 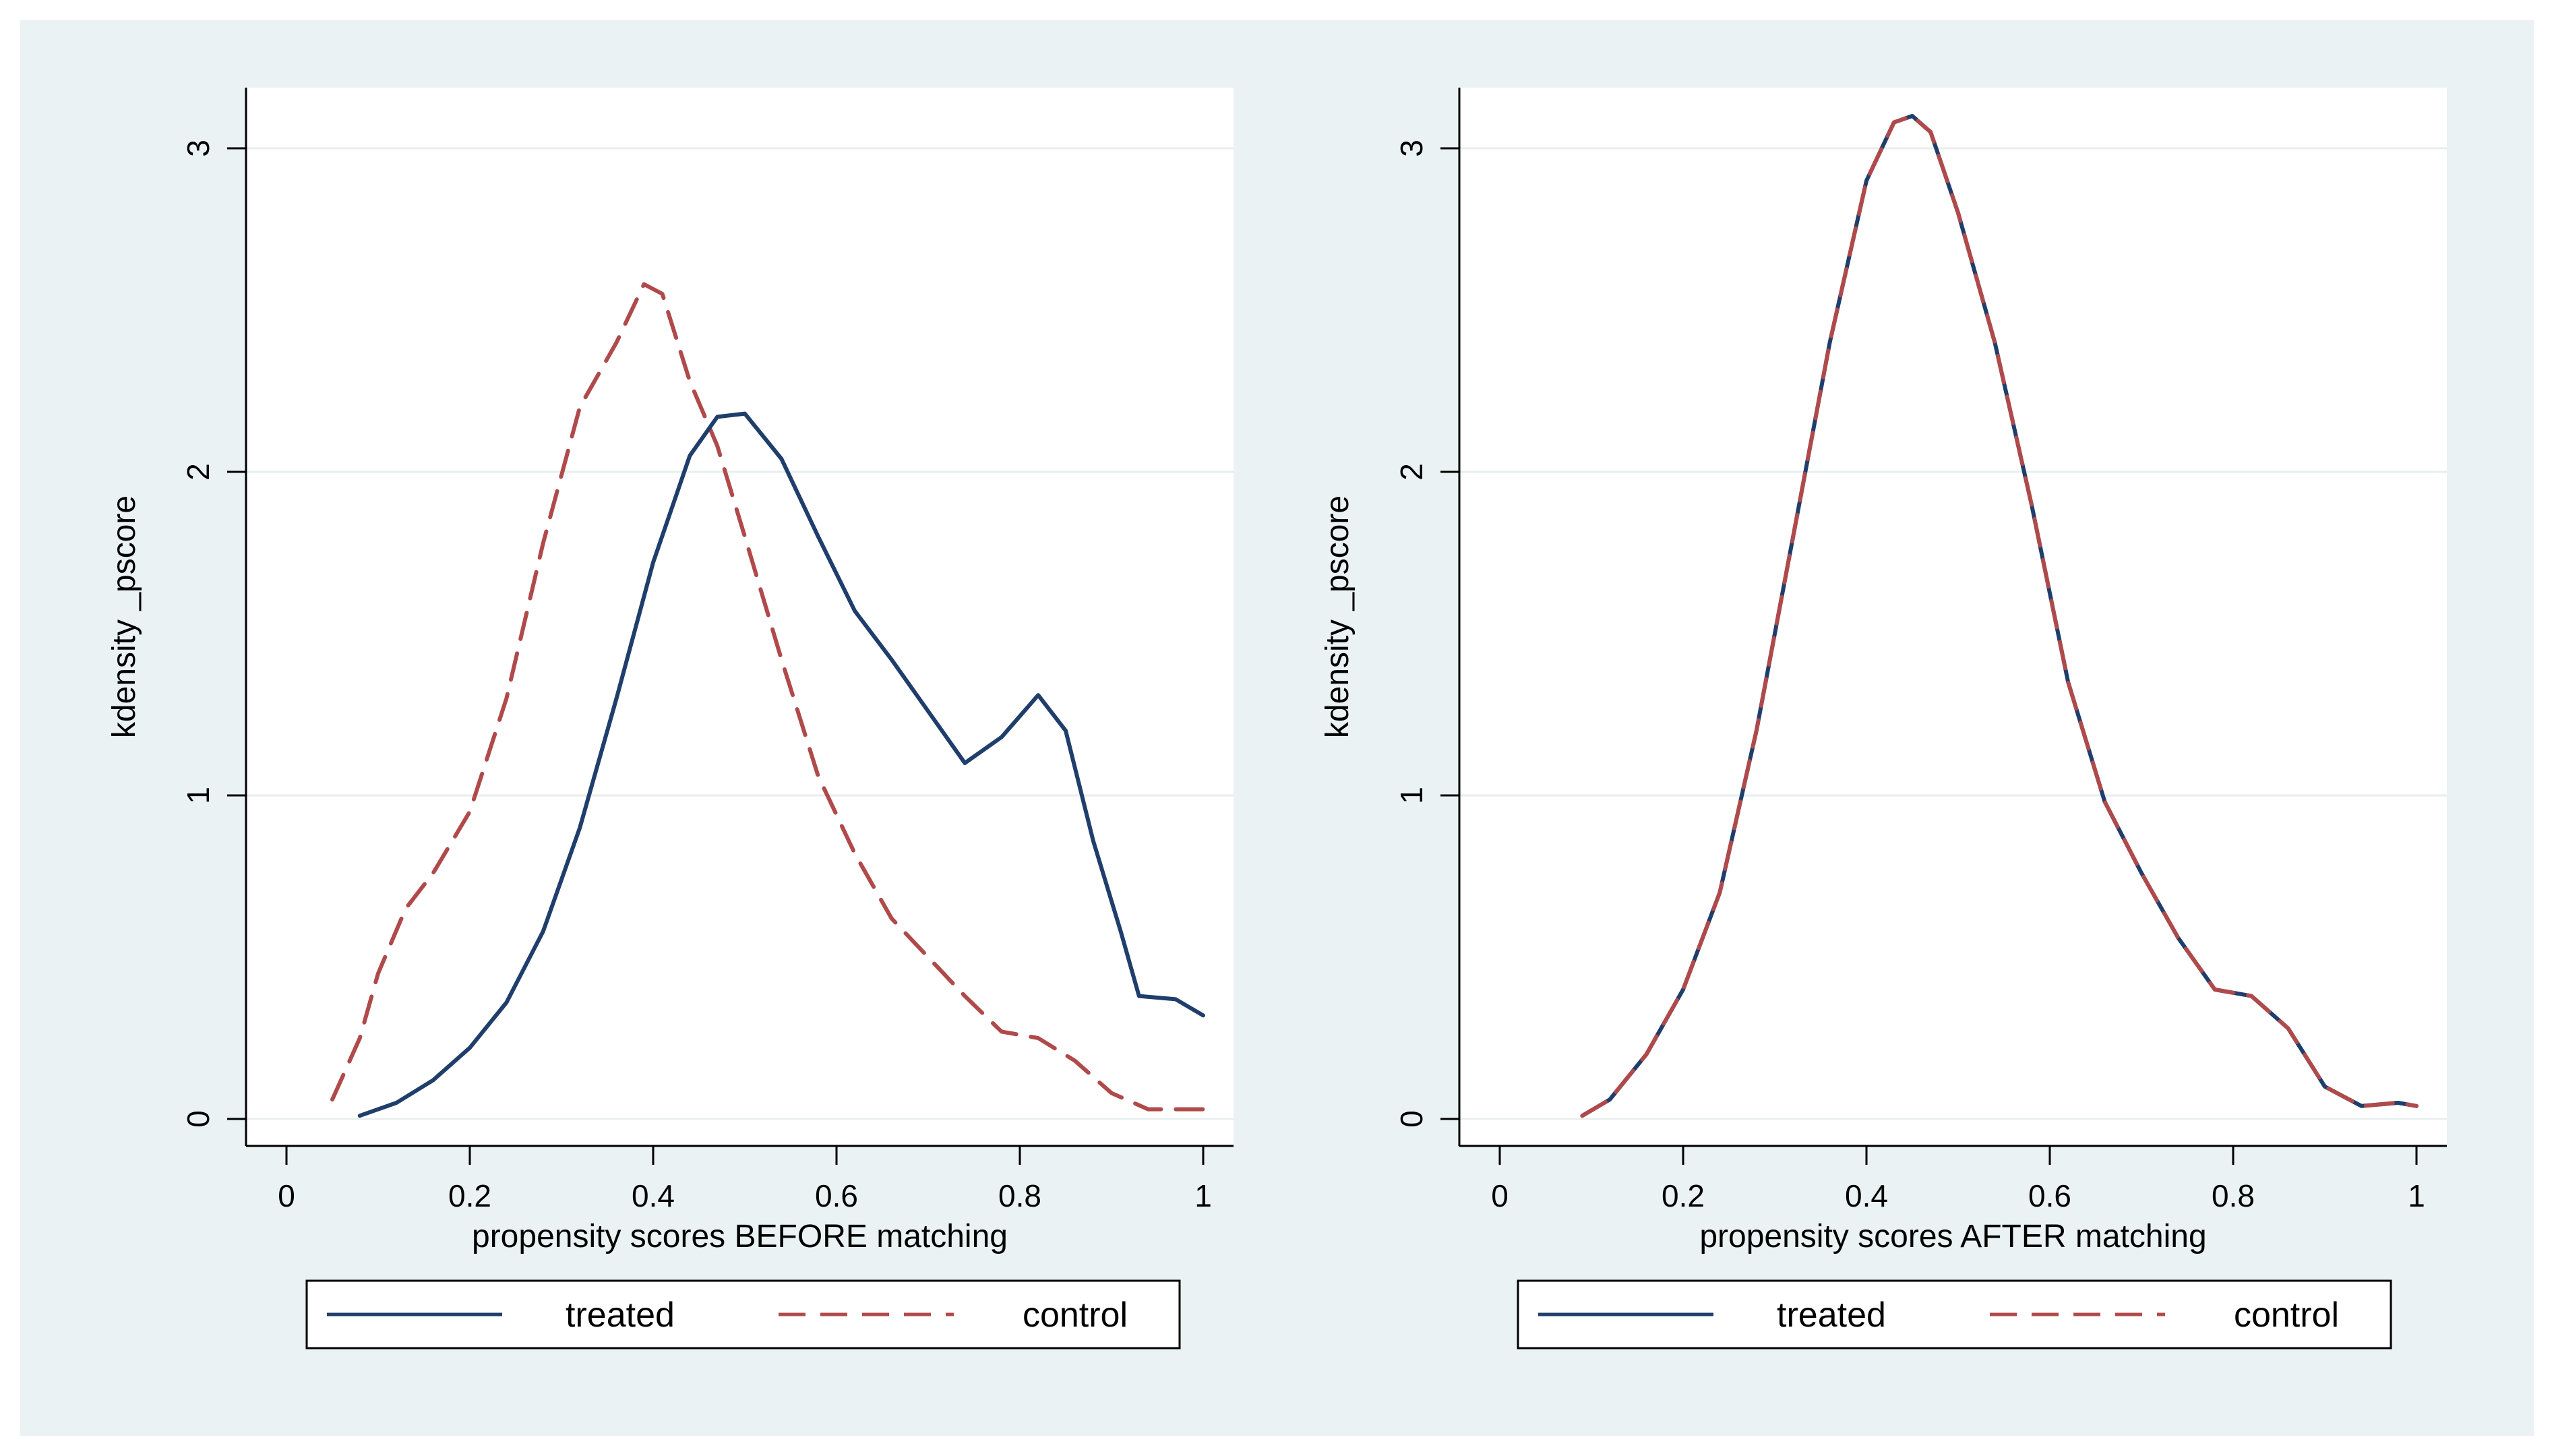 What do you see at coordinates (2050, 1195) in the screenshot?
I see `right-x-tick-label: 0.6` at bounding box center [2050, 1195].